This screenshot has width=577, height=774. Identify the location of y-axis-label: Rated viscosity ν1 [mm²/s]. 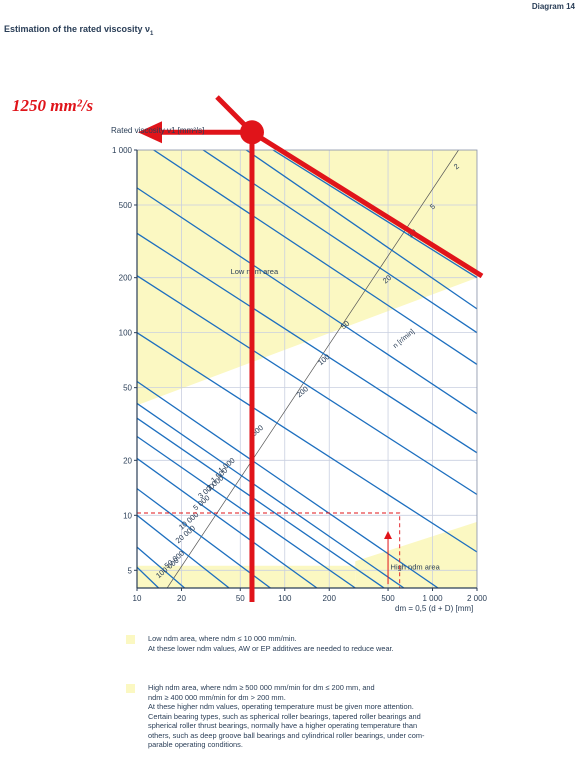
(157, 130).